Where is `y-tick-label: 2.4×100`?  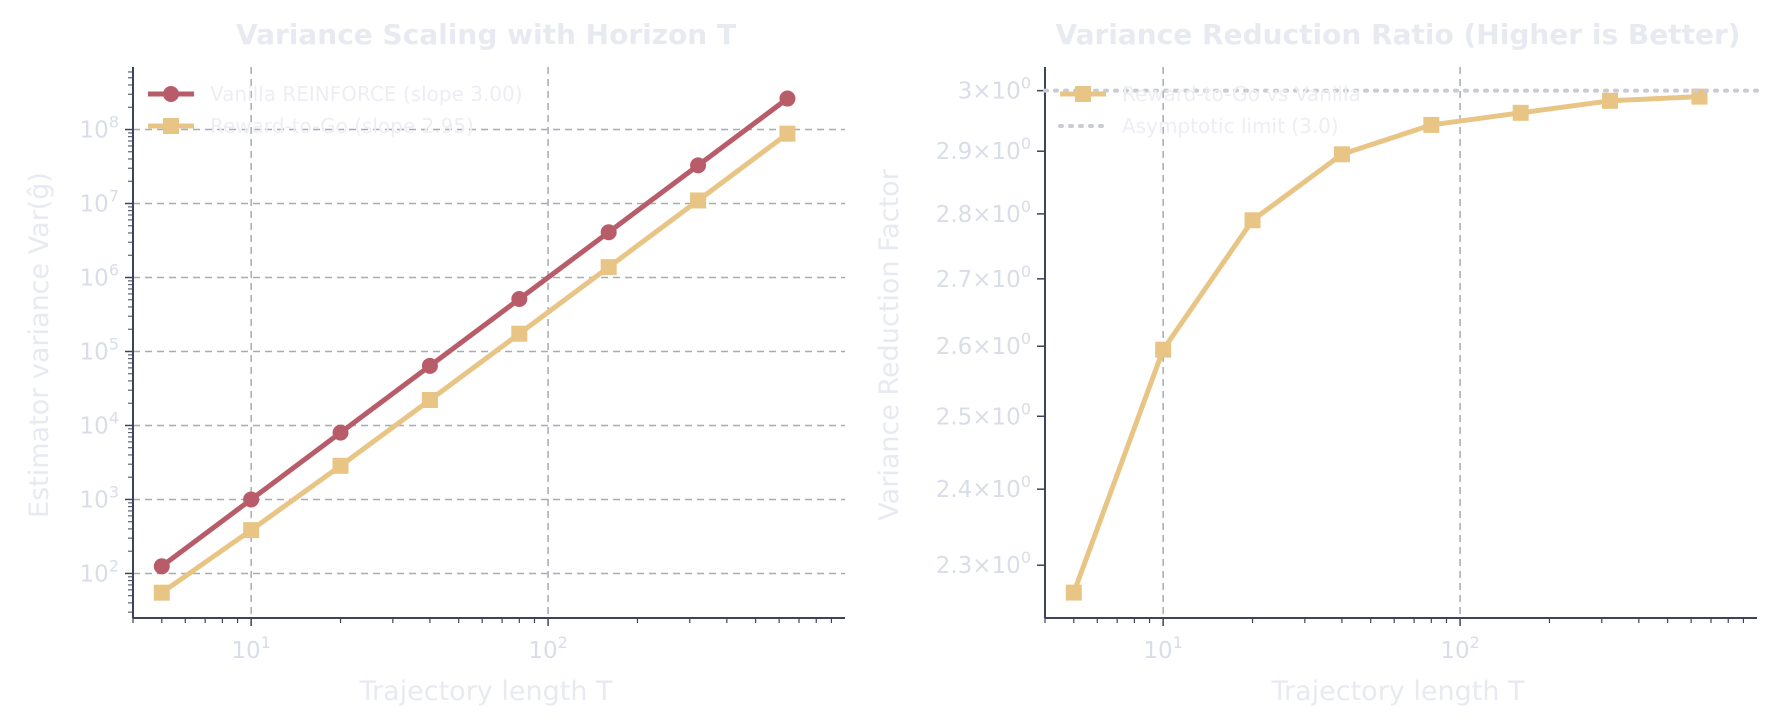 y-tick-label: 2.4×100 is located at coordinates (983, 487).